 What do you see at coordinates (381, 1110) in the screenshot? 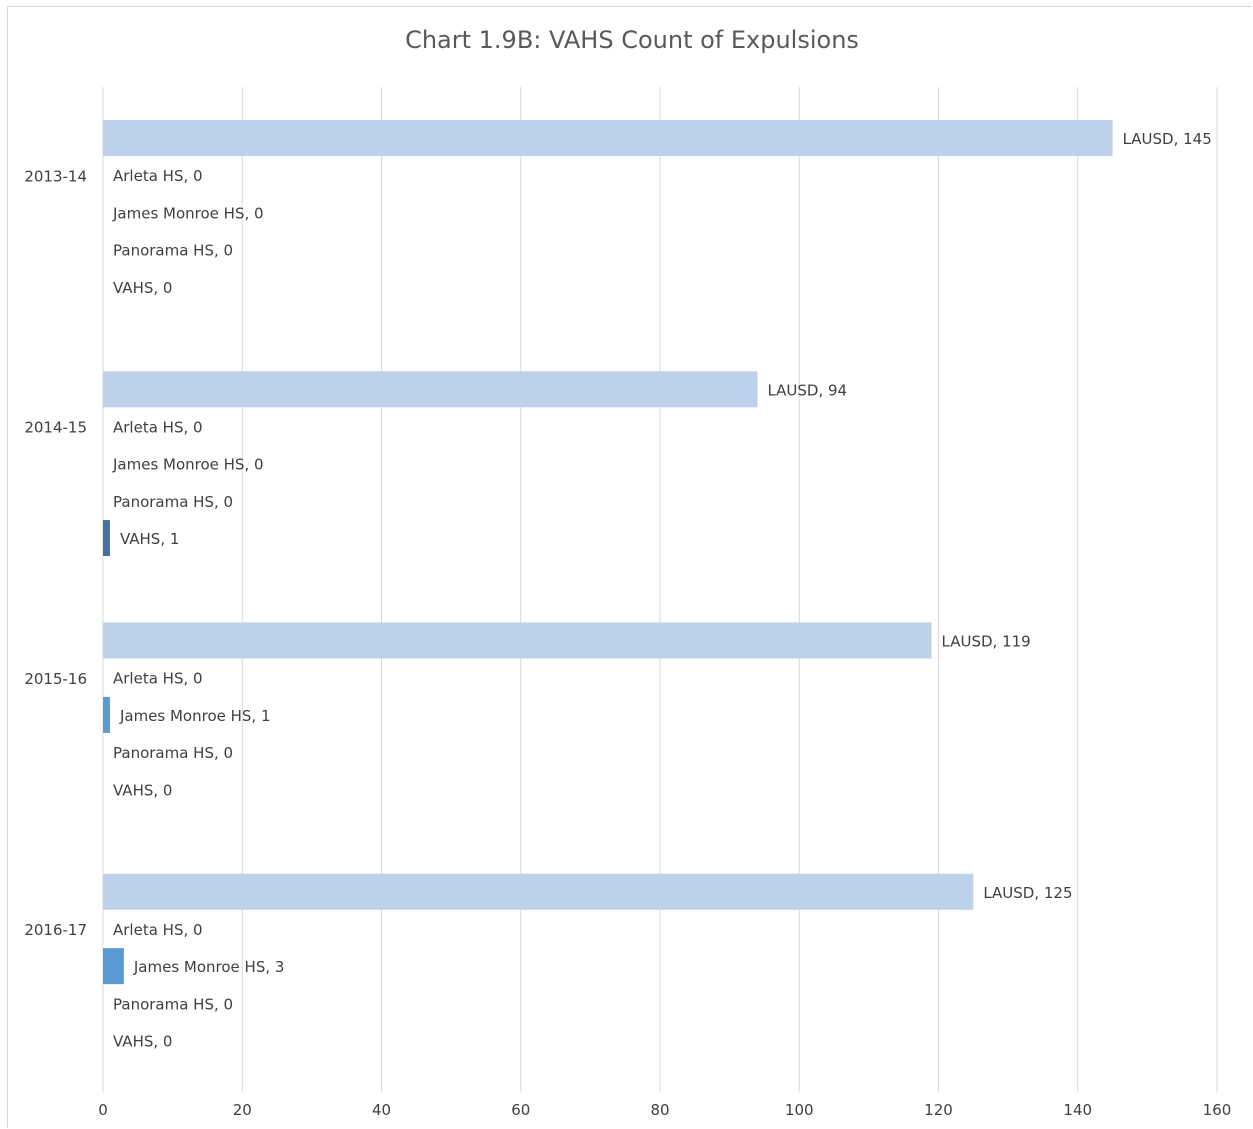
I see `x-tick-label: 40` at bounding box center [381, 1110].